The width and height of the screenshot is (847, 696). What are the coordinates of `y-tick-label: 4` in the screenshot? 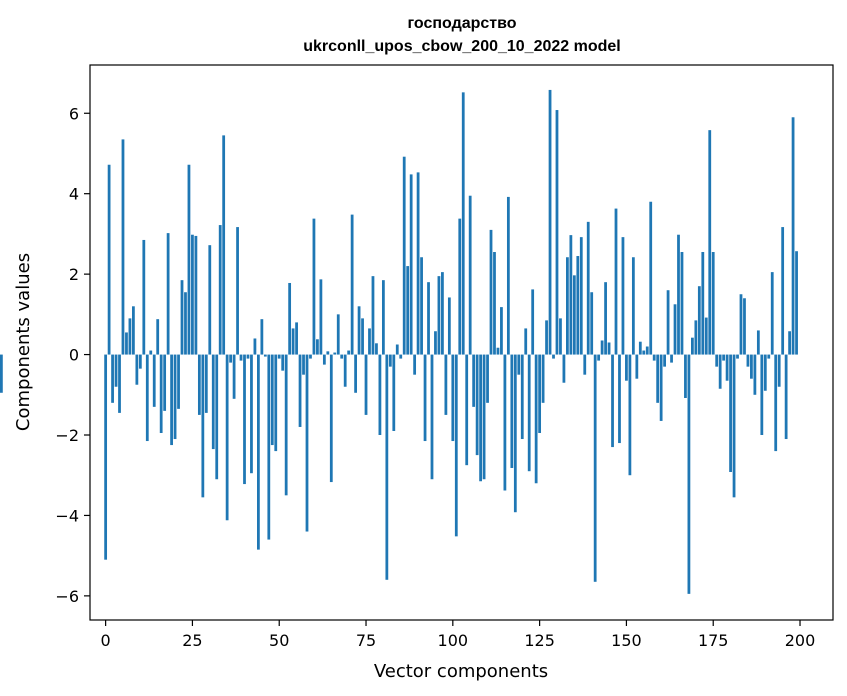 It's located at (74, 194).